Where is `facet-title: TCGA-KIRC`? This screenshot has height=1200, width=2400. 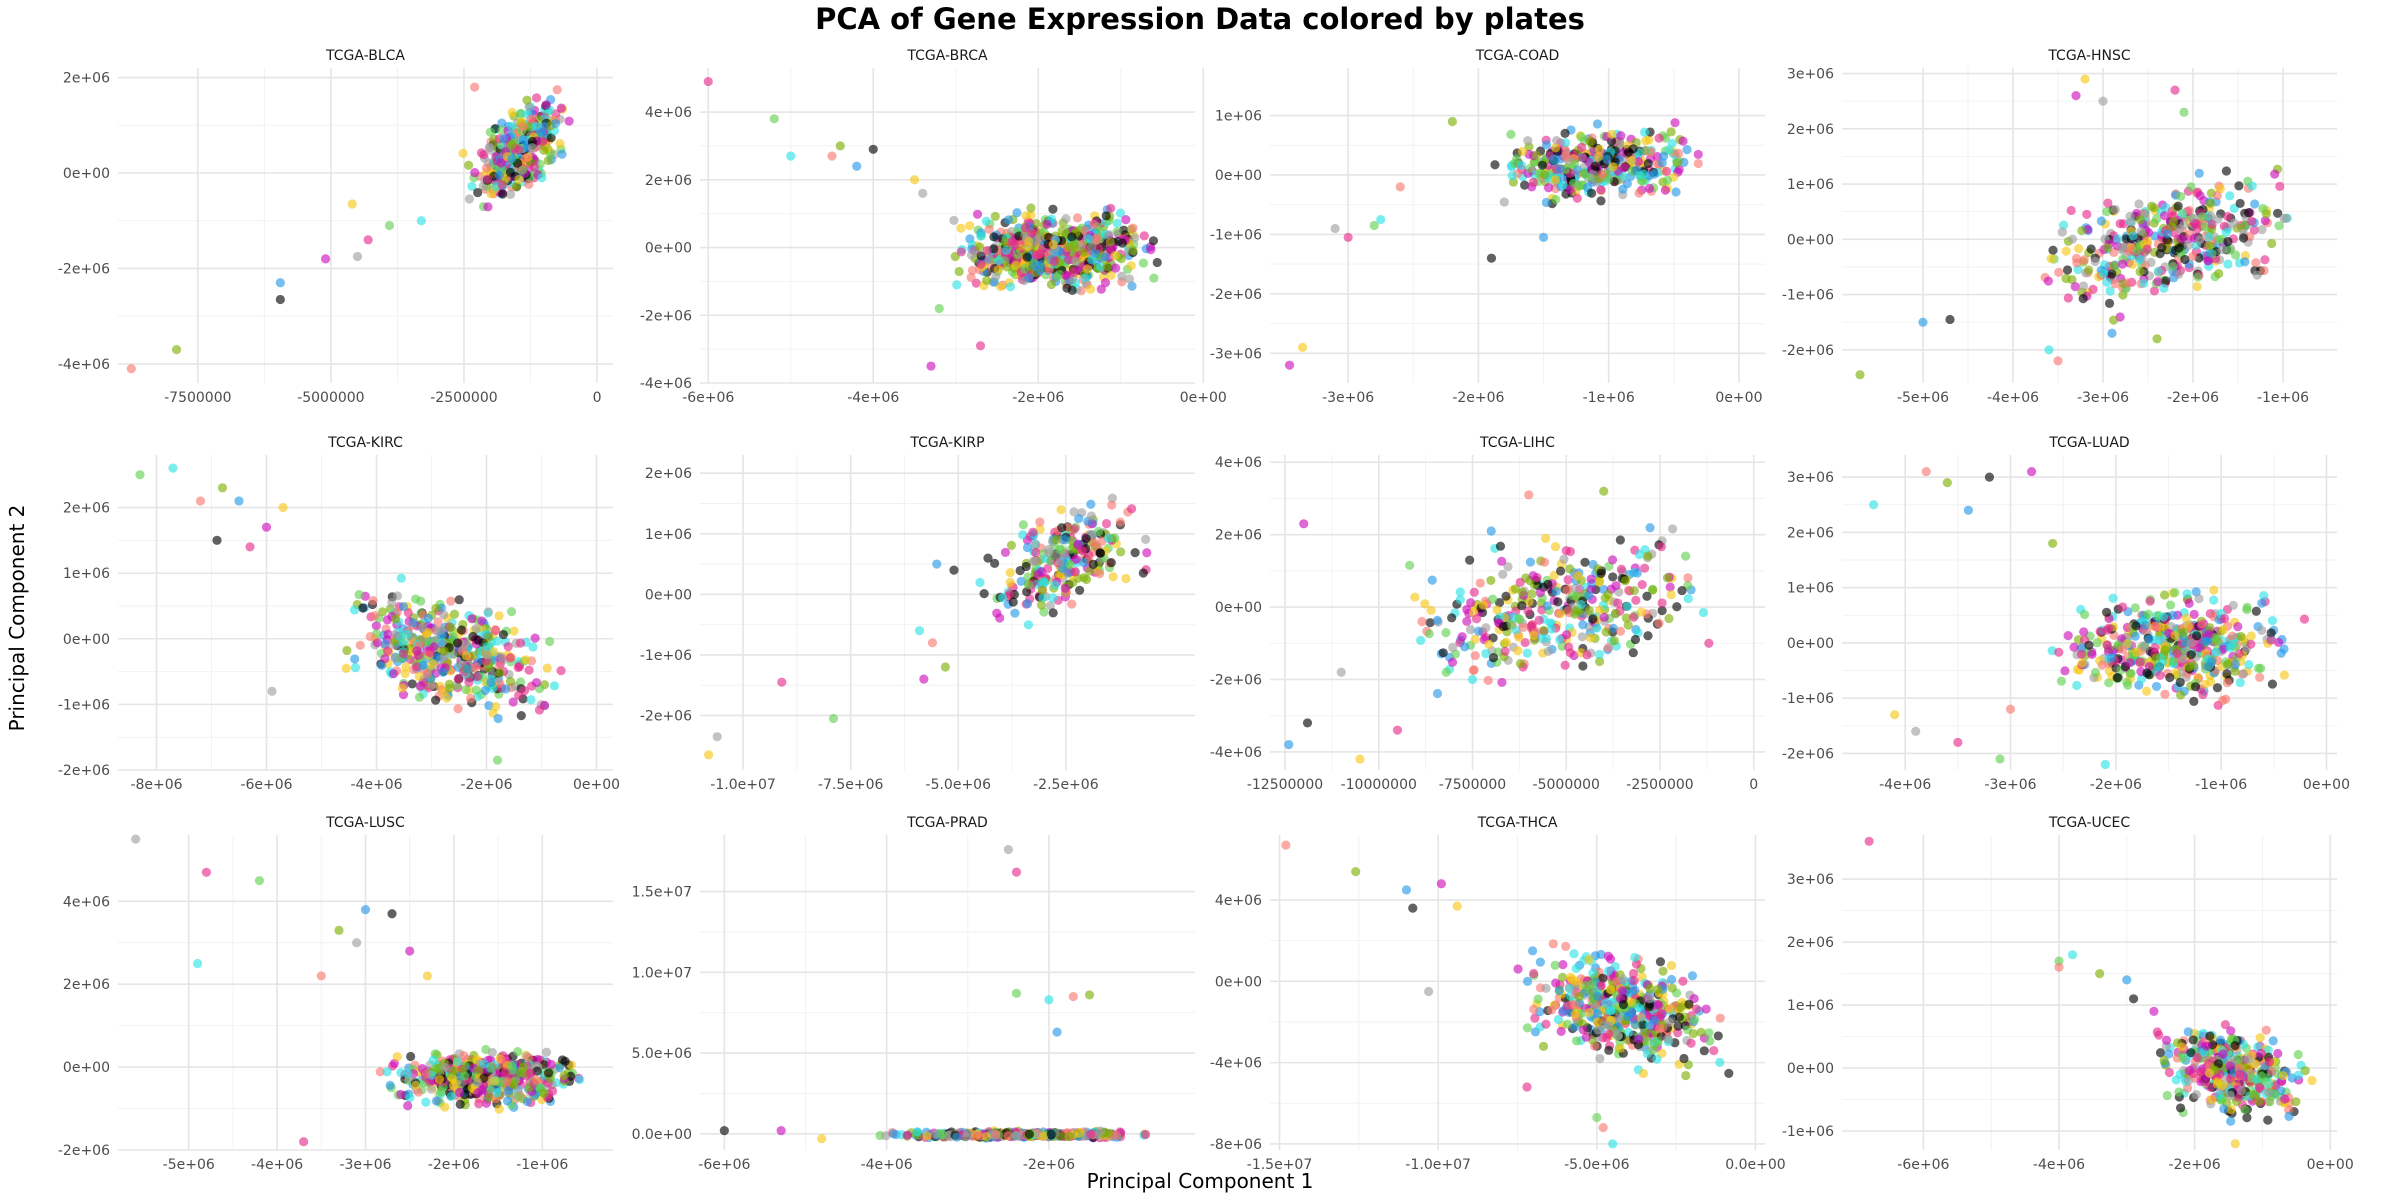
facet-title: TCGA-KIRC is located at coordinates (365, 443).